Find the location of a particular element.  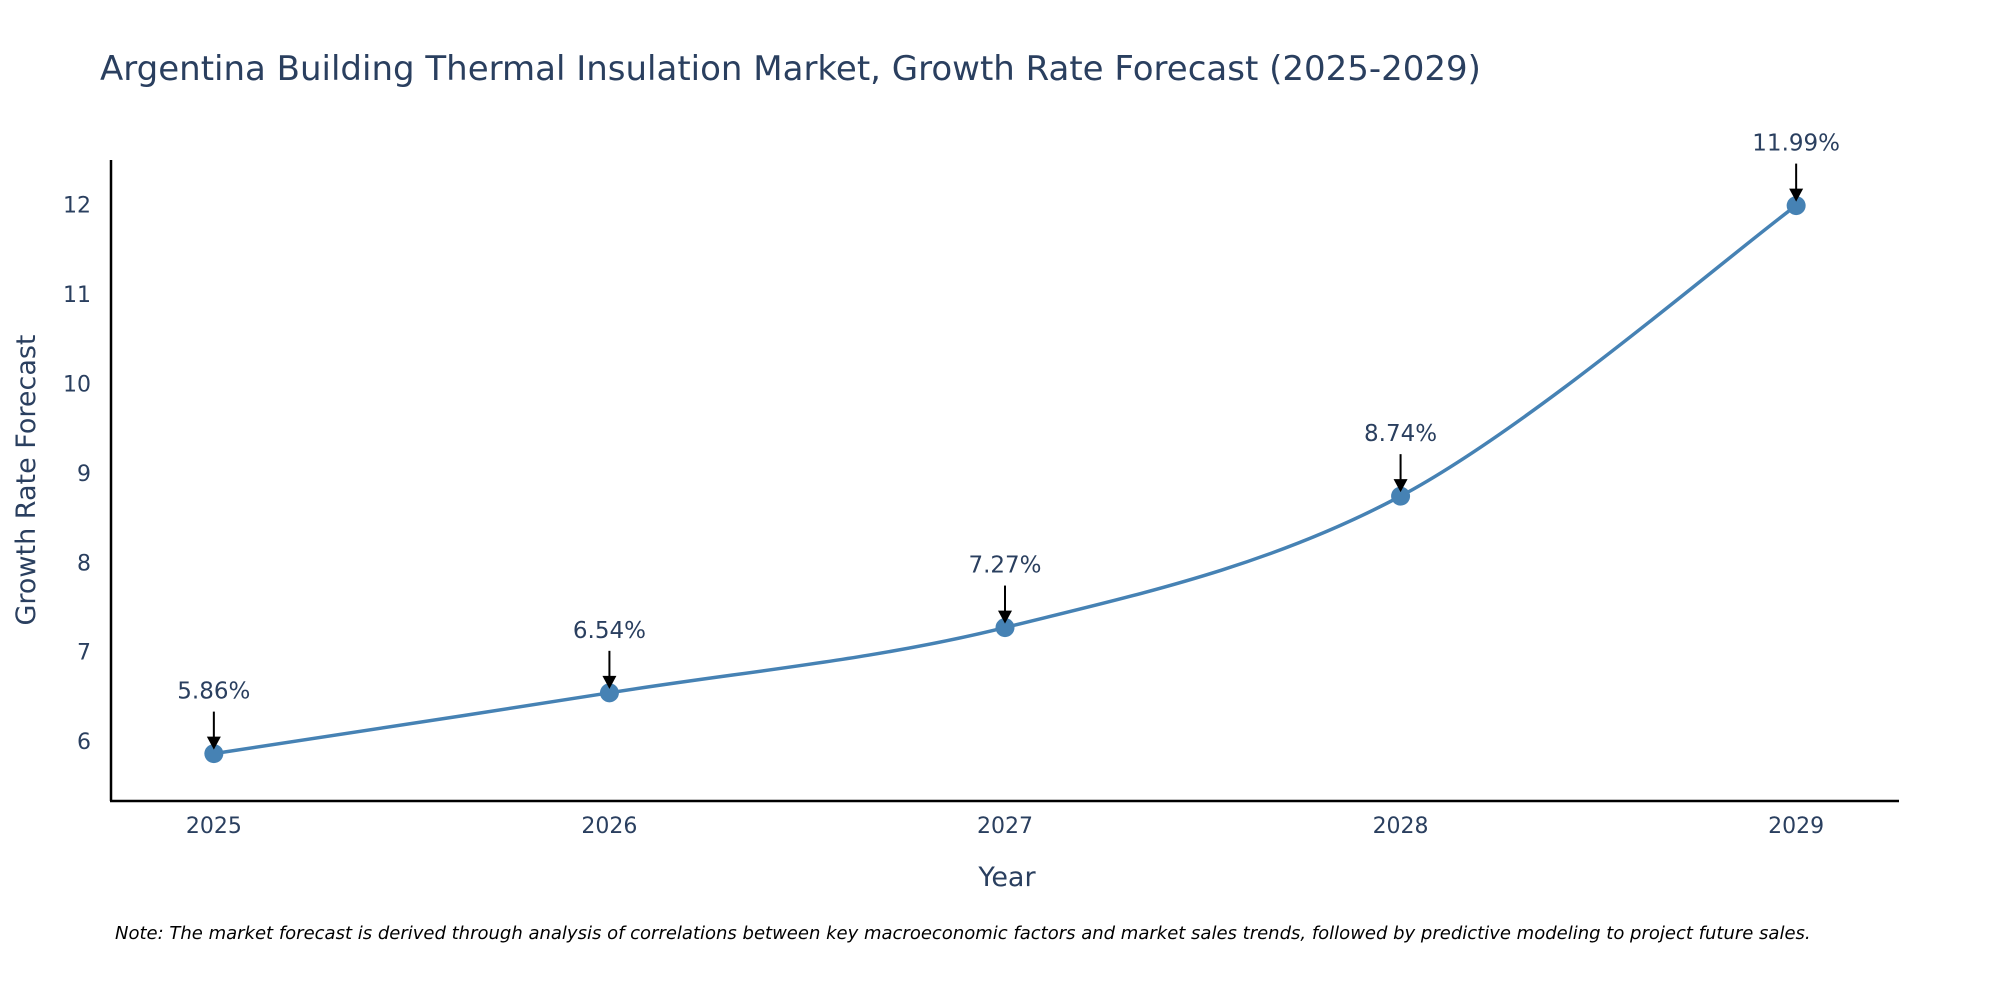

data-label: 8.74% is located at coordinates (1400, 434).